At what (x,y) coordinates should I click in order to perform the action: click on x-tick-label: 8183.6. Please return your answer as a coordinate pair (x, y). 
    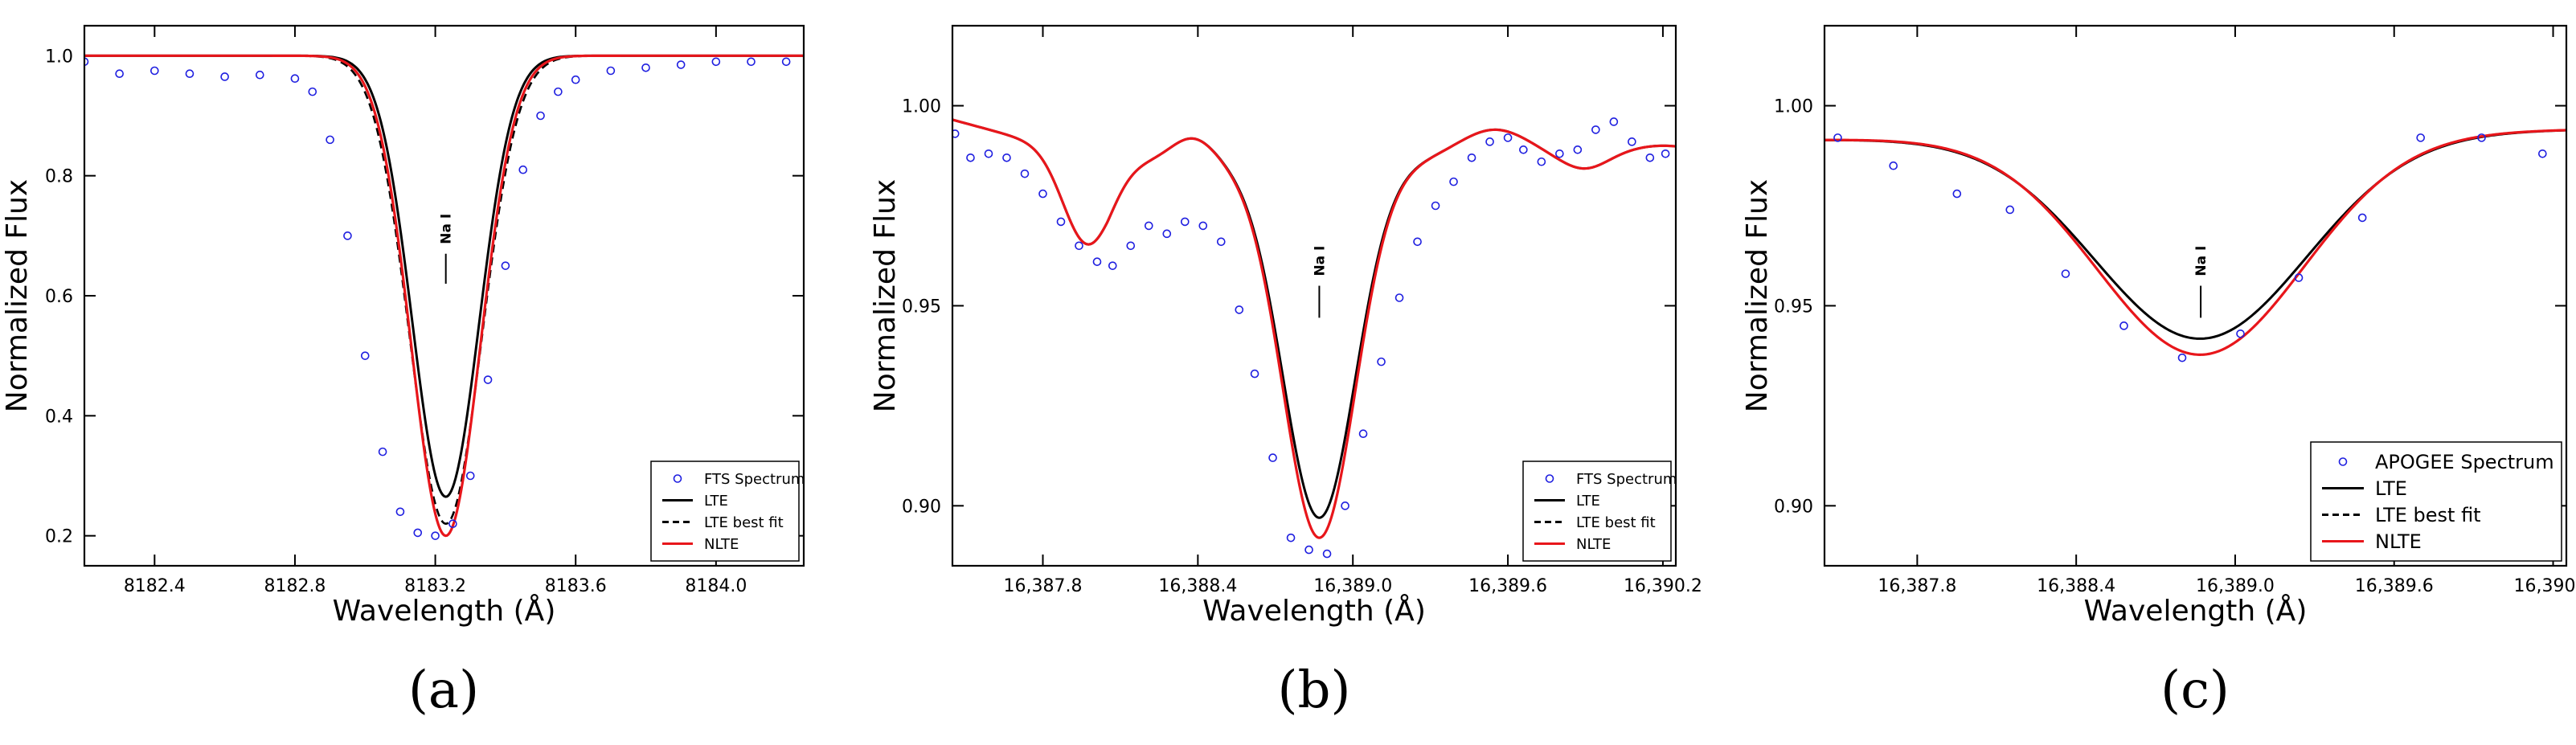
    Looking at the image, I should click on (576, 586).